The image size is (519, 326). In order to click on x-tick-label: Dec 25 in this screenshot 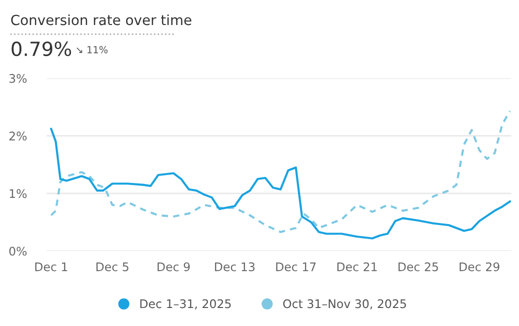, I will do `click(418, 267)`.